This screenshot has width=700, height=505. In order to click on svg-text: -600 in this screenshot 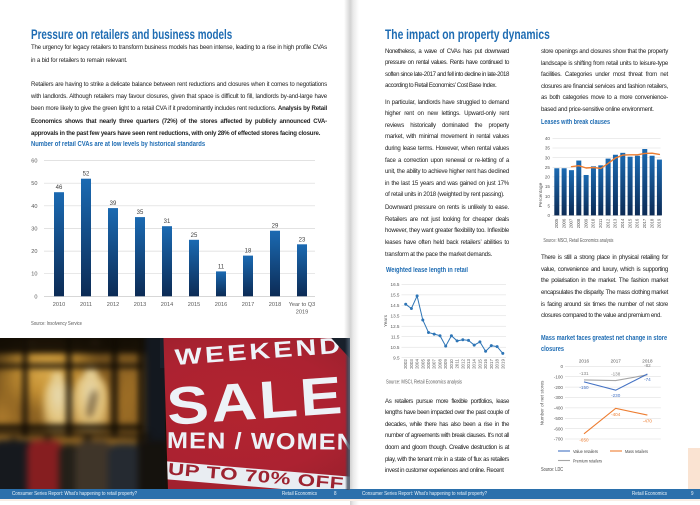, I will do `click(559, 428)`.